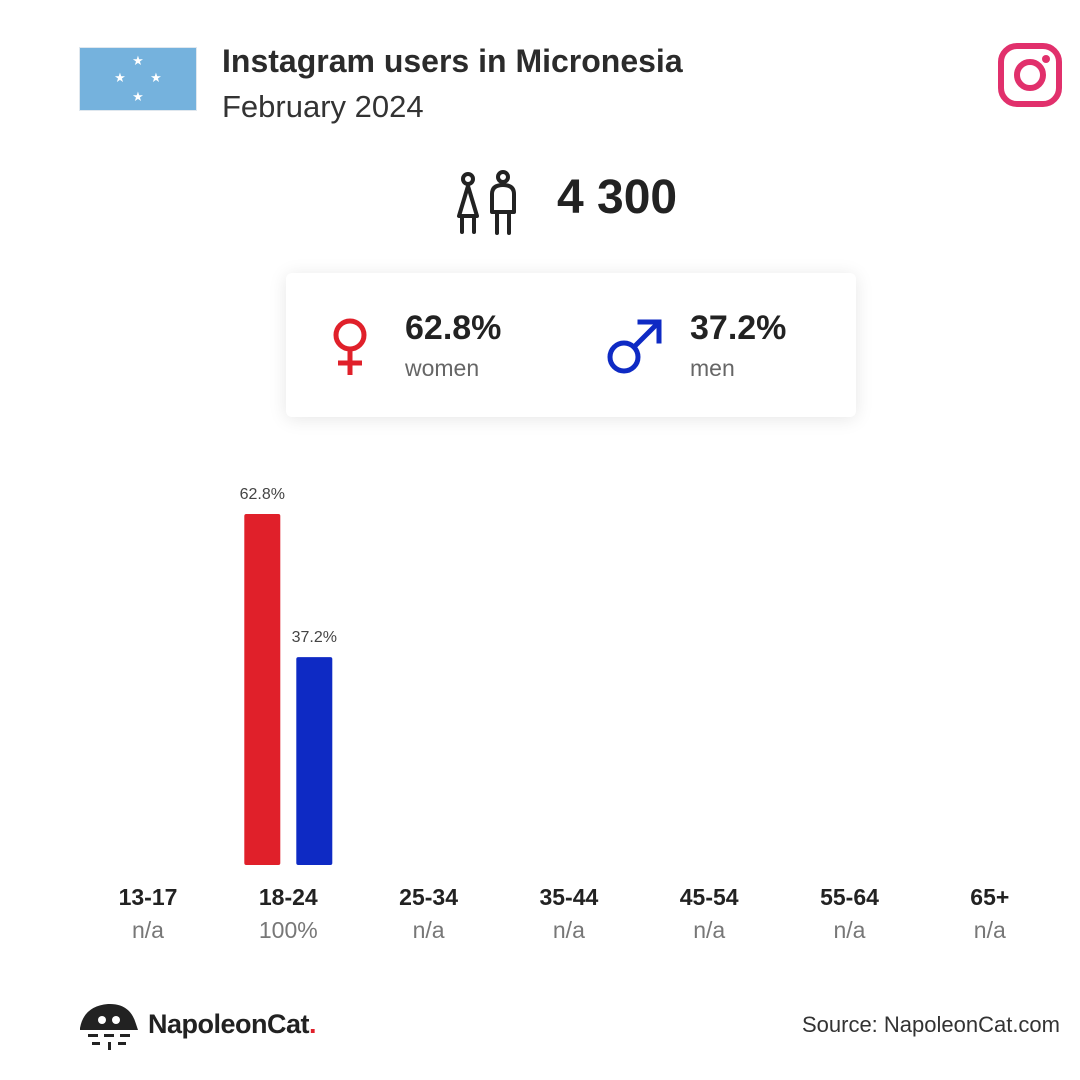 This screenshot has height=1080, width=1080. What do you see at coordinates (109, 1026) in the screenshot?
I see `napoleoncat-logo-icon` at bounding box center [109, 1026].